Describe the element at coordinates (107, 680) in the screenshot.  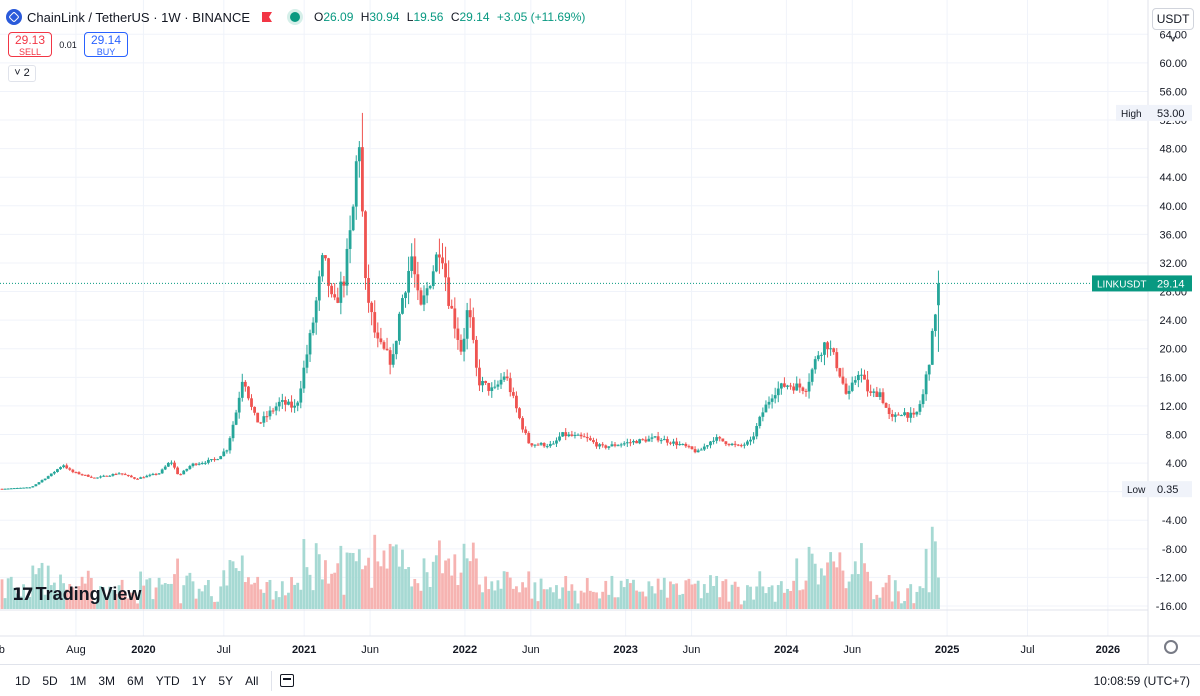
I see `range-3m: 3M` at that location.